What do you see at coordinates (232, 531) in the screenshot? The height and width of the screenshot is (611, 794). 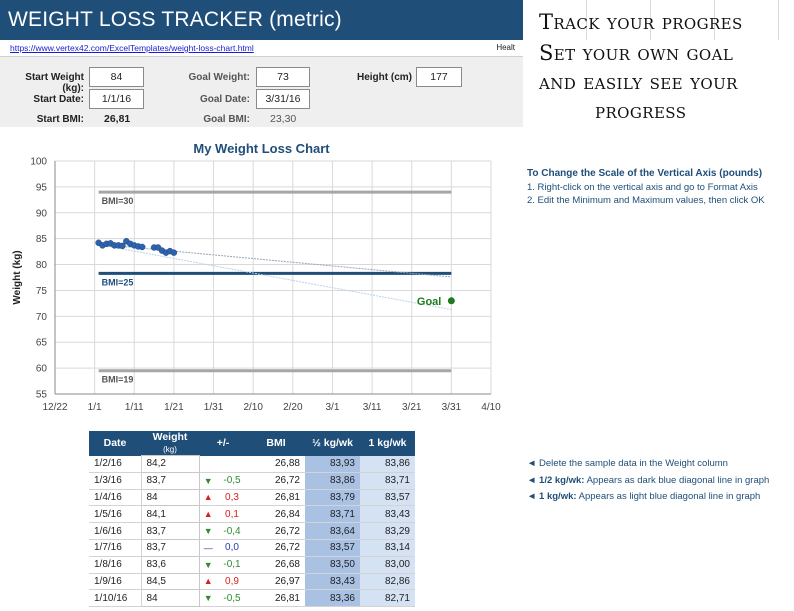 I see `diff-cell: -0,4` at bounding box center [232, 531].